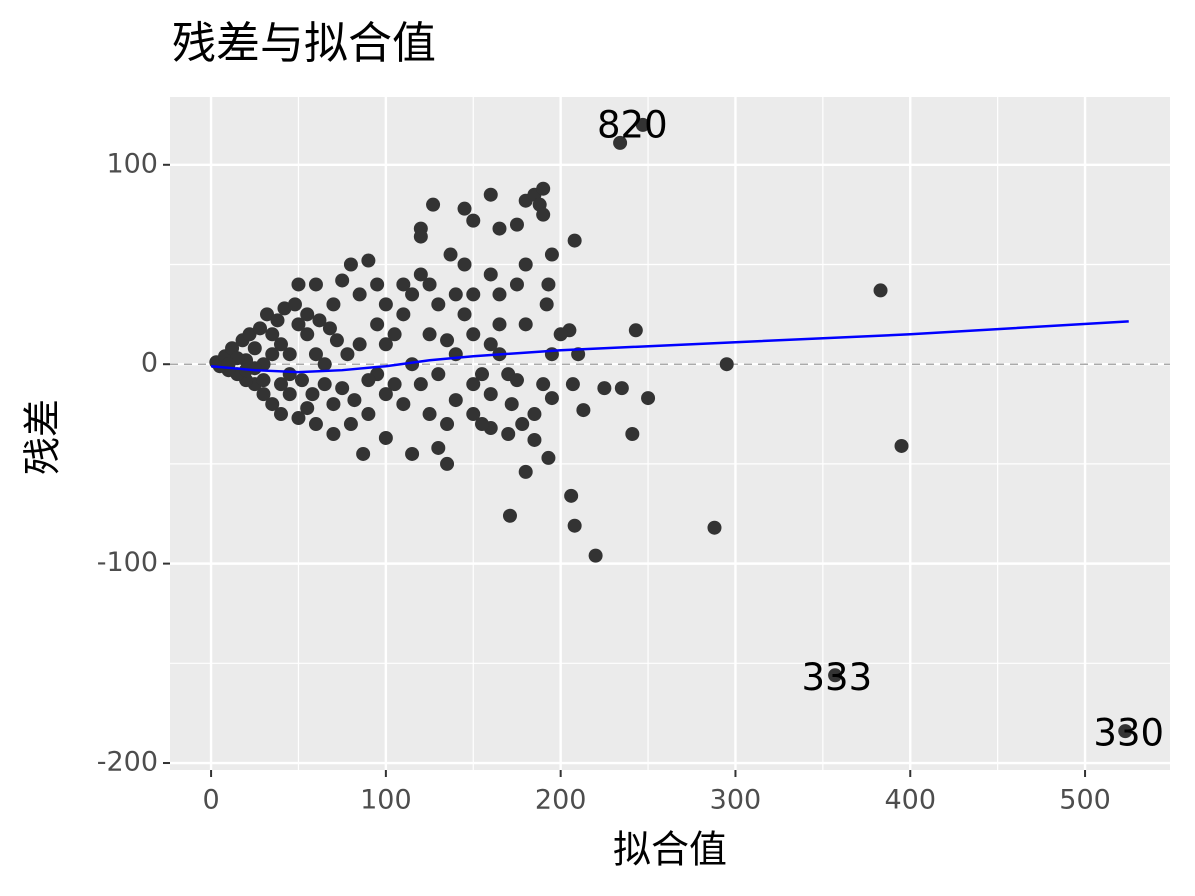  I want to click on annotation: 333, so click(837, 677).